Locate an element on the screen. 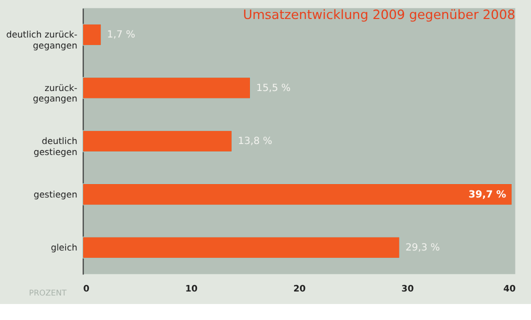 Image resolution: width=531 pixels, height=320 pixels. y-tick-label: gleich is located at coordinates (64, 249).